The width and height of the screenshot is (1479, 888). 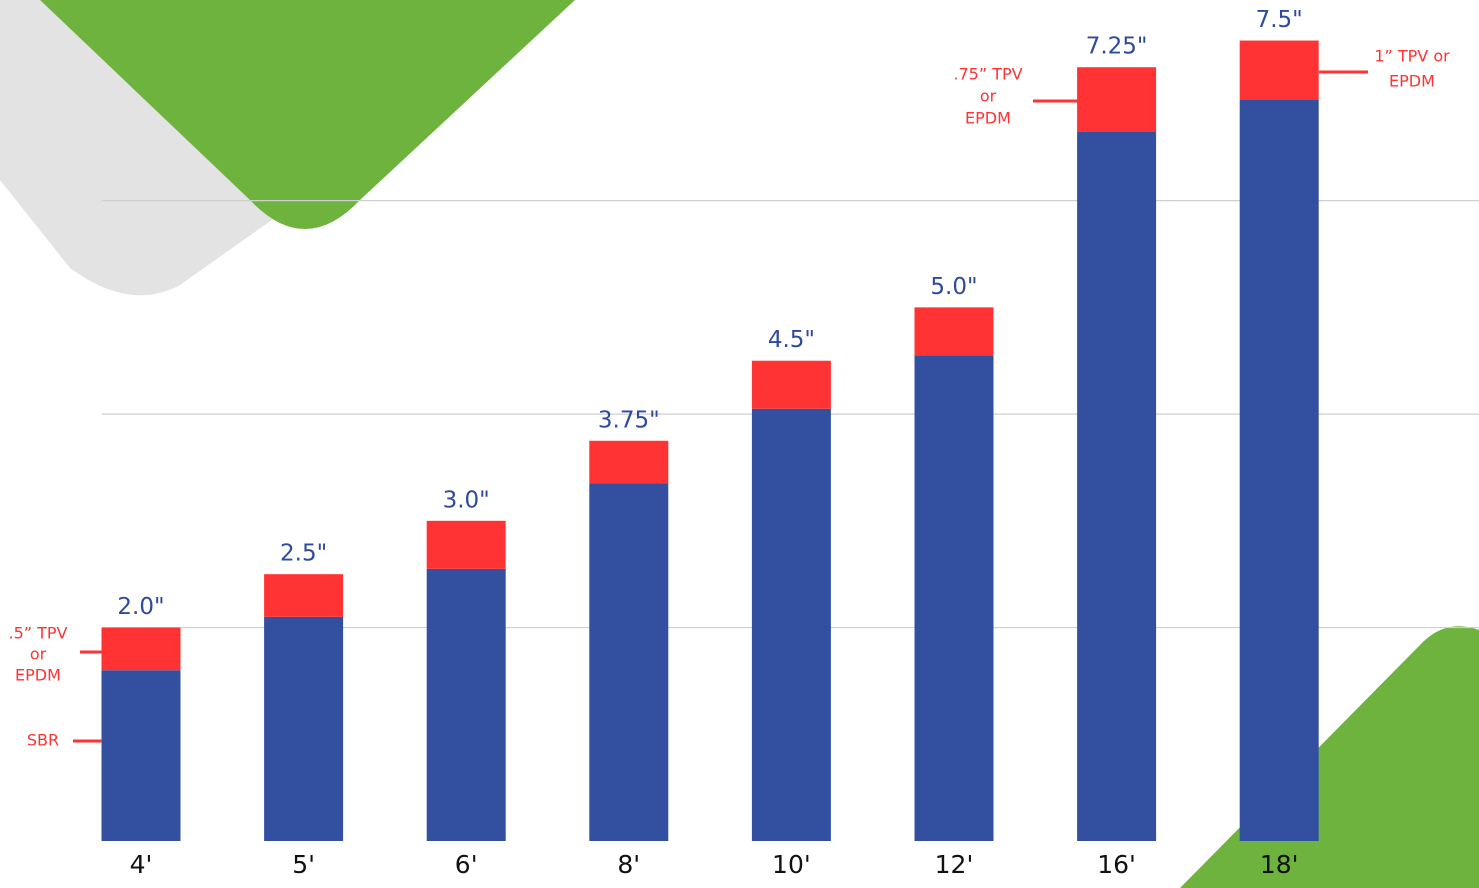 What do you see at coordinates (140, 607) in the screenshot?
I see `total-label: 2.0"` at bounding box center [140, 607].